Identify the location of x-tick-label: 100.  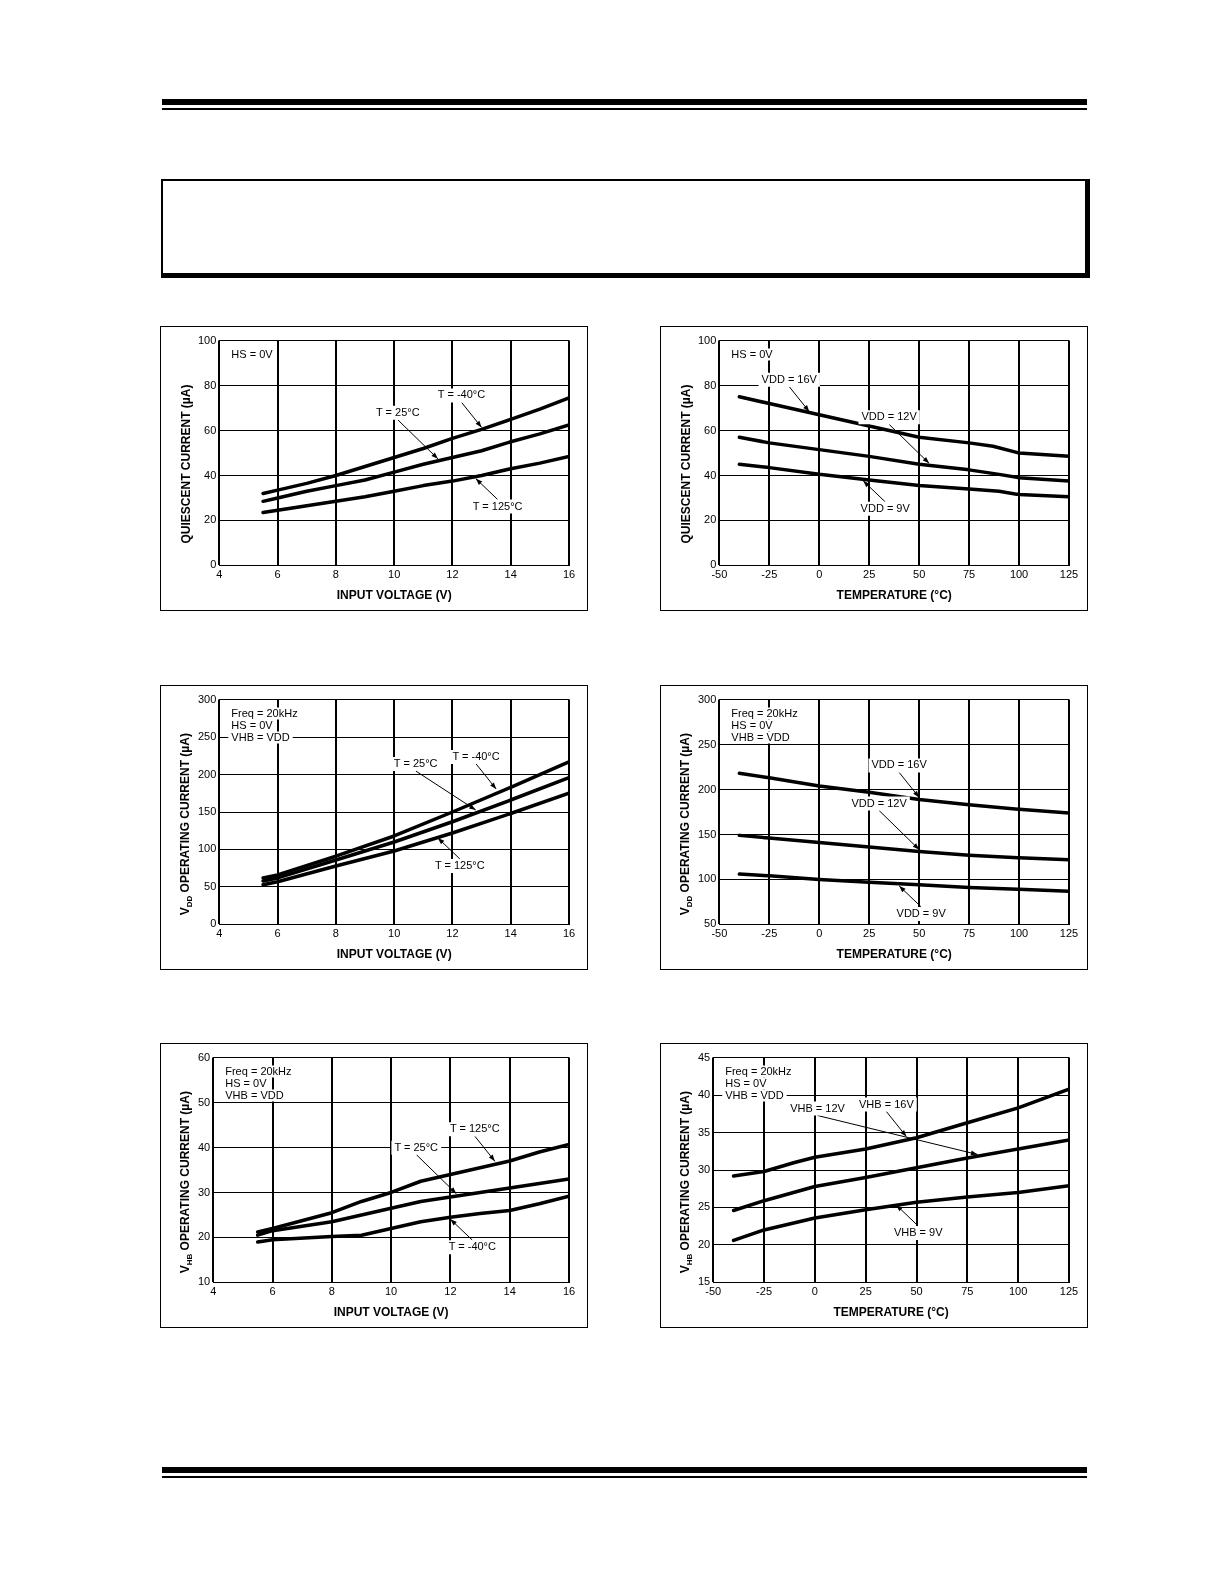
(1018, 1291).